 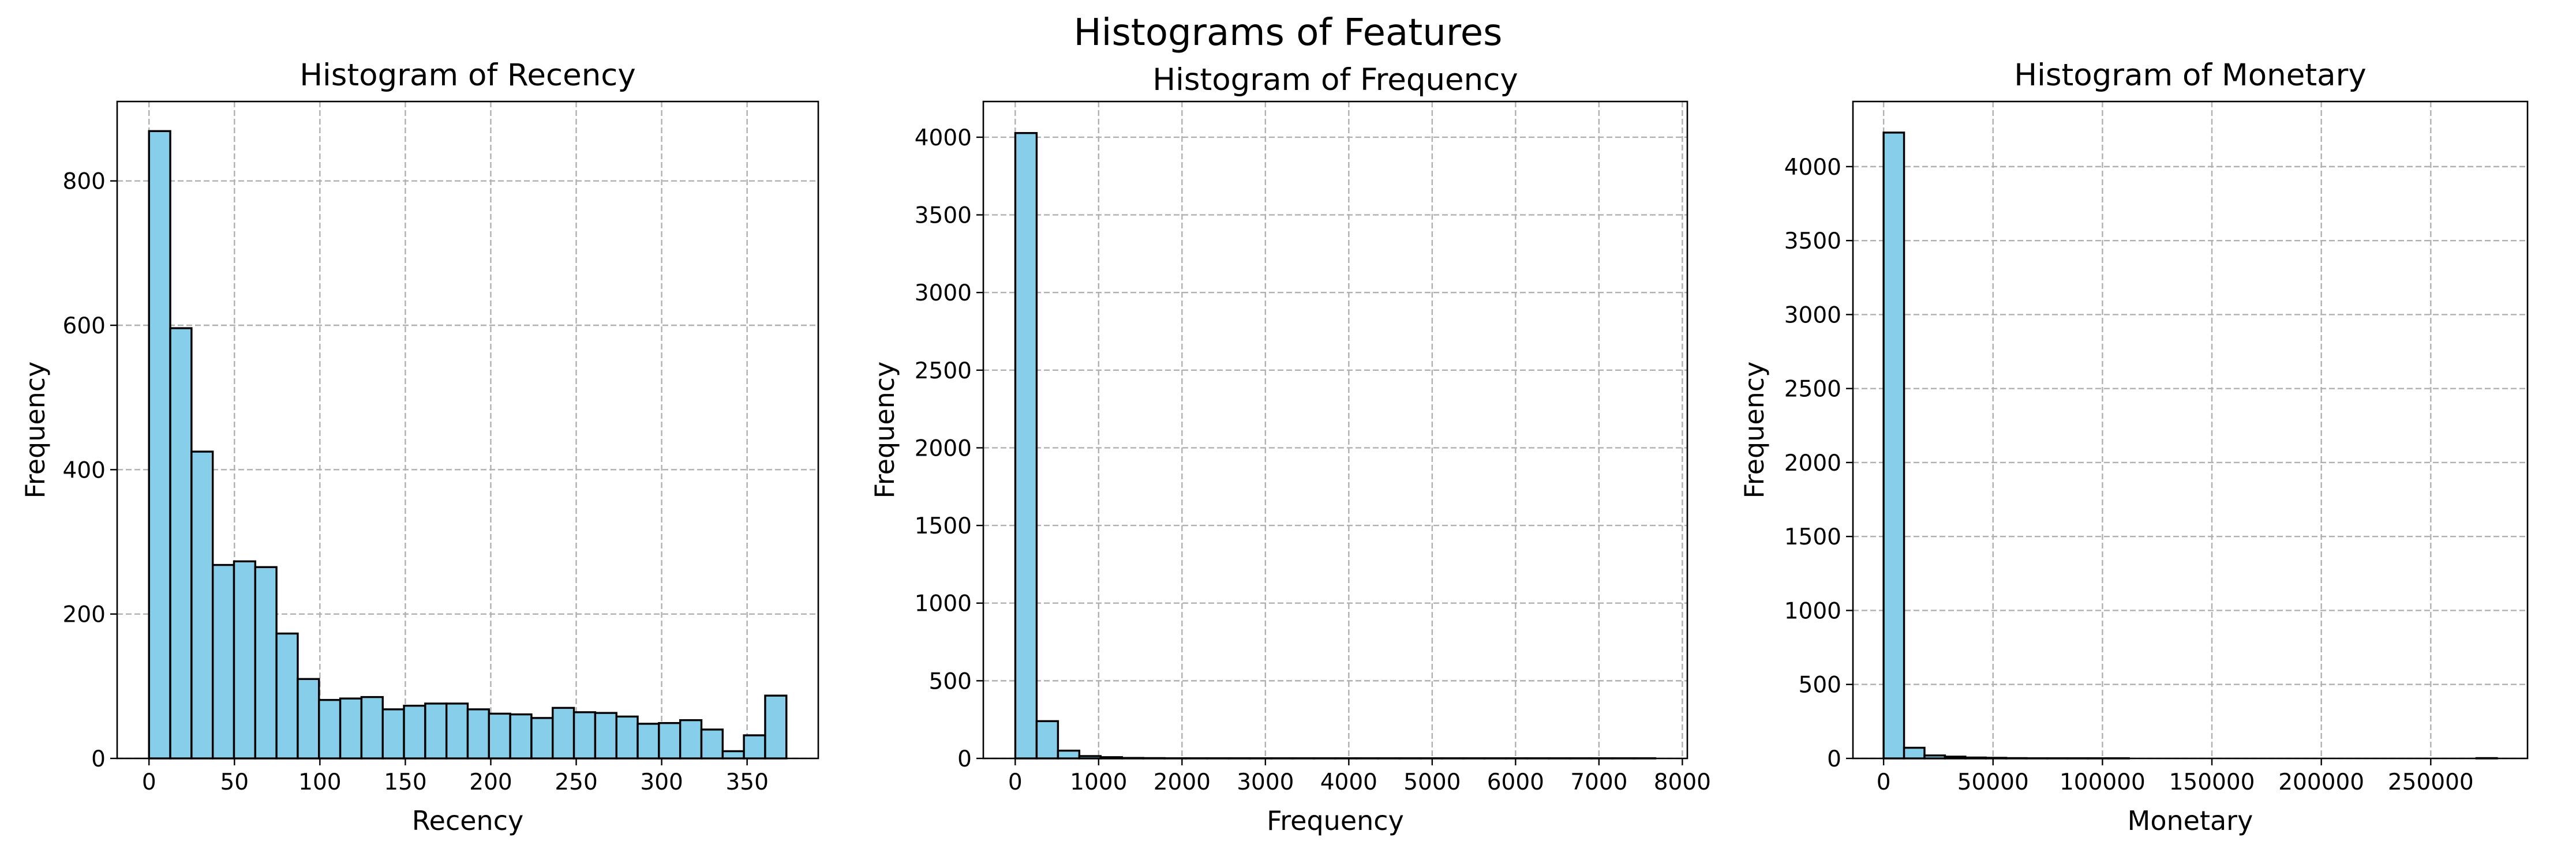 I want to click on y-tick-label: 4000, so click(x=1813, y=168).